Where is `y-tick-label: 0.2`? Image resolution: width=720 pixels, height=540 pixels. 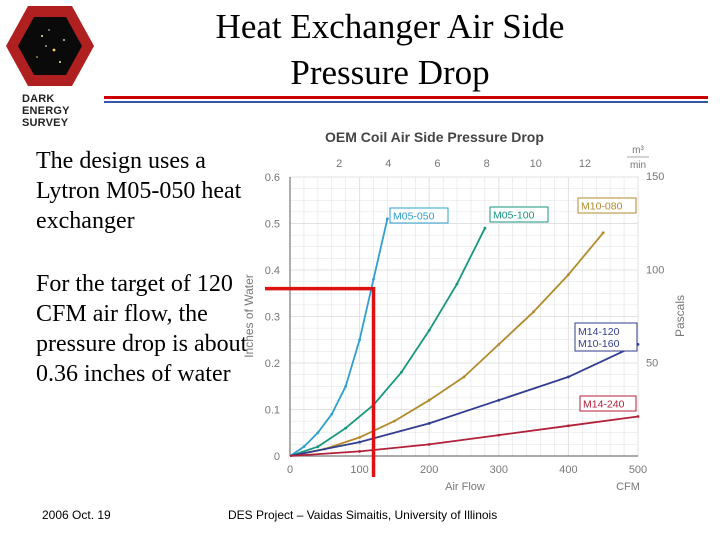 y-tick-label: 0.2 is located at coordinates (272, 364).